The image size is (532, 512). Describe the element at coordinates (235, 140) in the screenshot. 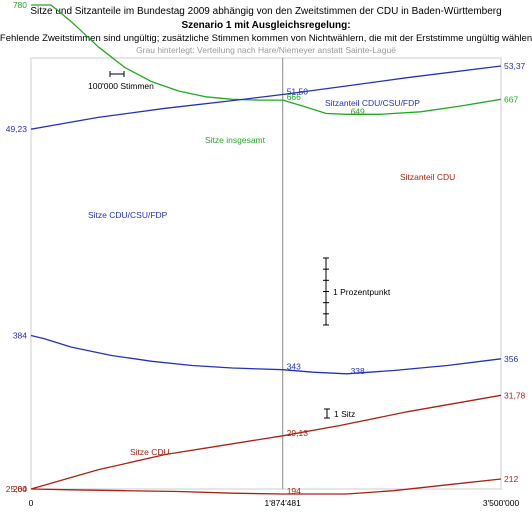

I see `series-label: Sitze insgesamt` at that location.